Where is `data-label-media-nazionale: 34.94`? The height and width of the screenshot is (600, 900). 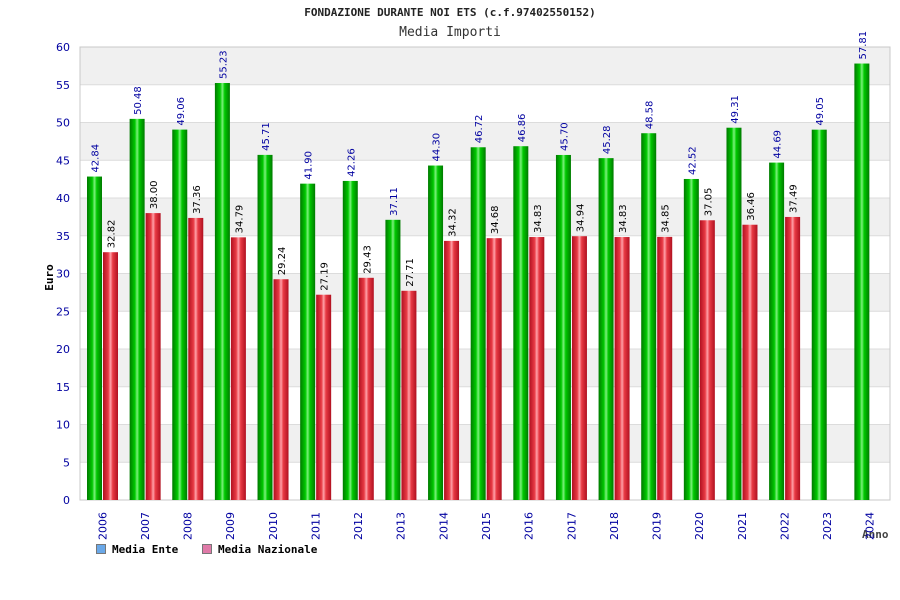 data-label-media-nazionale: 34.94 is located at coordinates (580, 218).